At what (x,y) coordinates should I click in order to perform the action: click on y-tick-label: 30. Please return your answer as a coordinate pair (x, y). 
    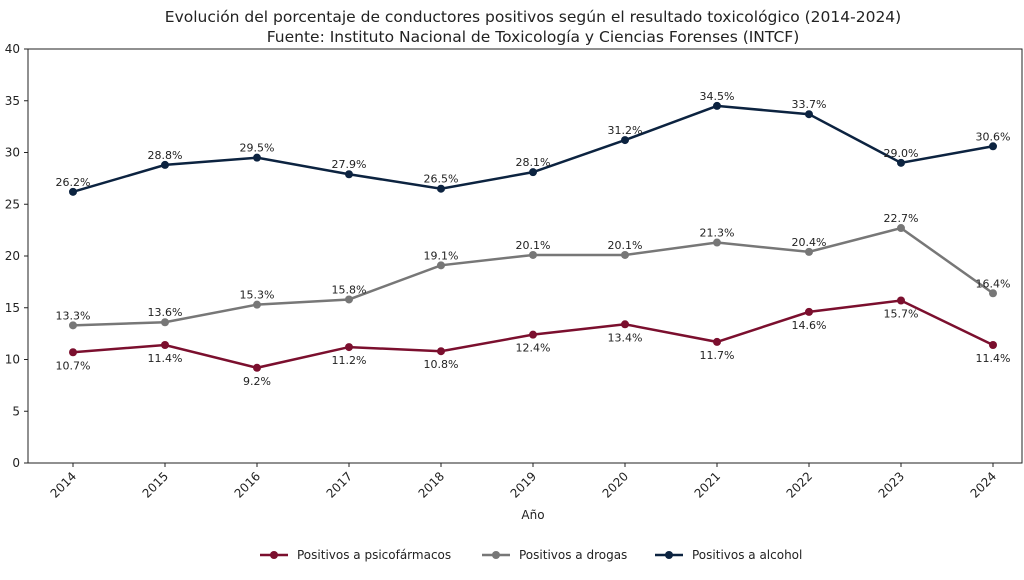
    Looking at the image, I should click on (12, 153).